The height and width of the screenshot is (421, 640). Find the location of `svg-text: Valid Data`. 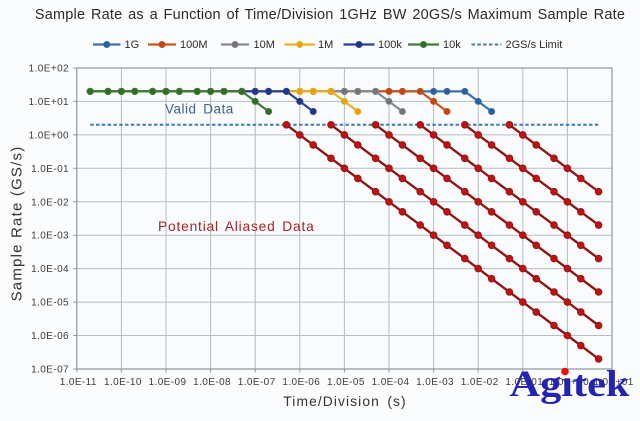

svg-text: Valid Data is located at coordinates (199, 109).